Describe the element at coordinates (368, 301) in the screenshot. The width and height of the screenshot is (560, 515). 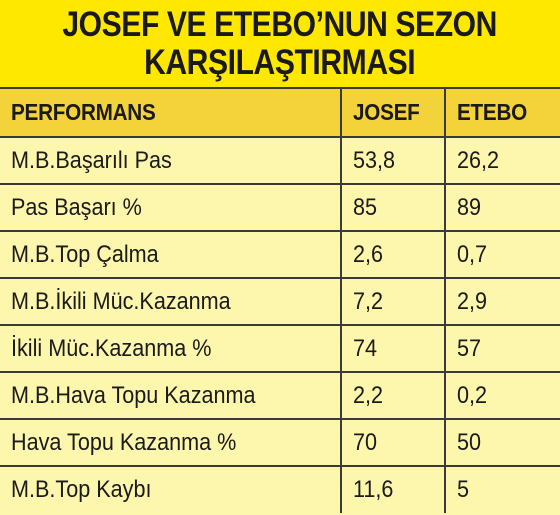
I see `josef-value-text: 7,2` at that location.